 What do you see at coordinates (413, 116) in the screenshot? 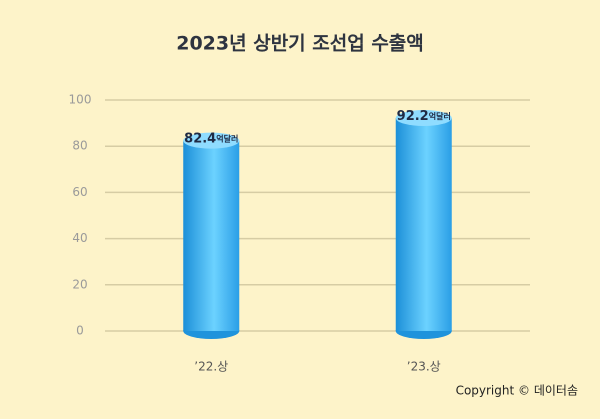
I see `value-number: 92.2` at bounding box center [413, 116].